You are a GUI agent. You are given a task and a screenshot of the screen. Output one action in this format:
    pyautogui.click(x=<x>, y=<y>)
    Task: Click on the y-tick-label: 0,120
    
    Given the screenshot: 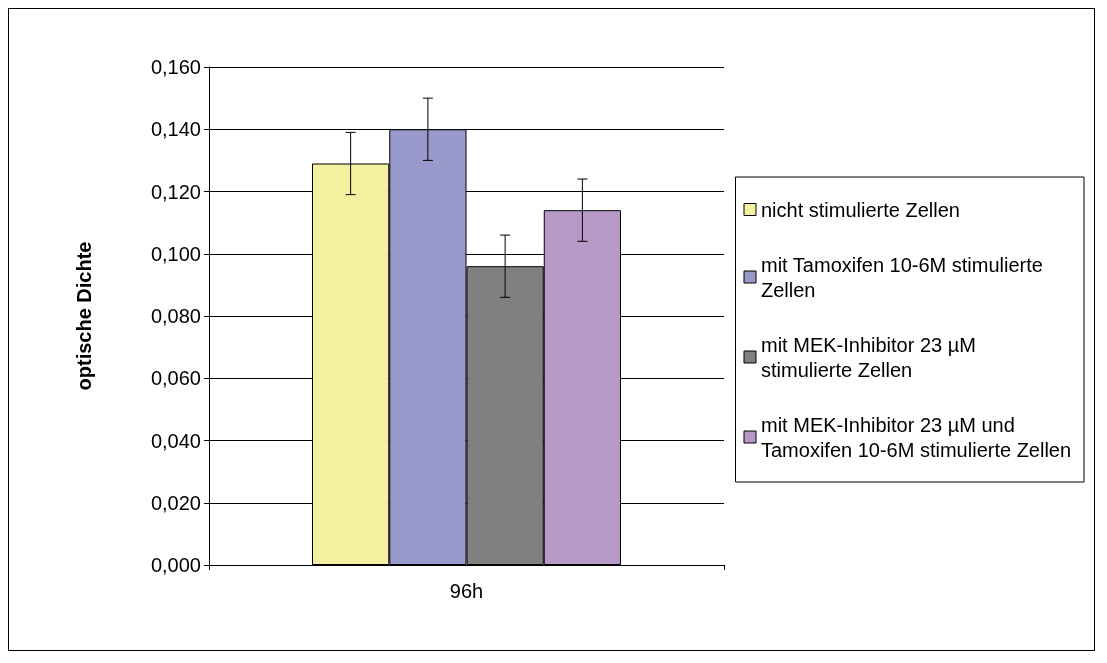 What is the action you would take?
    pyautogui.click(x=175, y=191)
    